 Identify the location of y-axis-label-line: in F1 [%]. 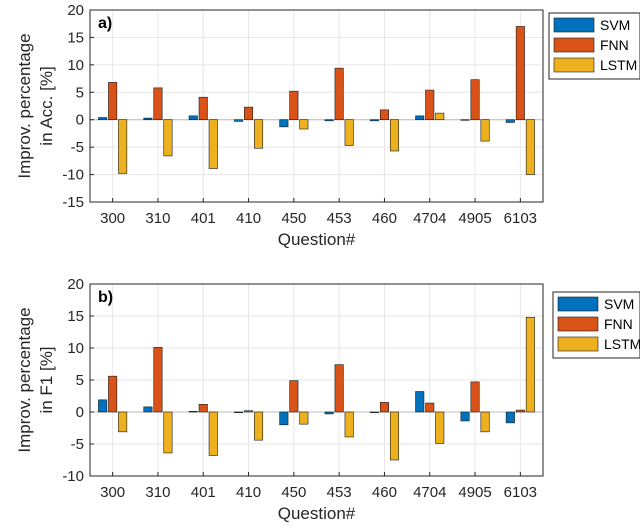
(46, 379).